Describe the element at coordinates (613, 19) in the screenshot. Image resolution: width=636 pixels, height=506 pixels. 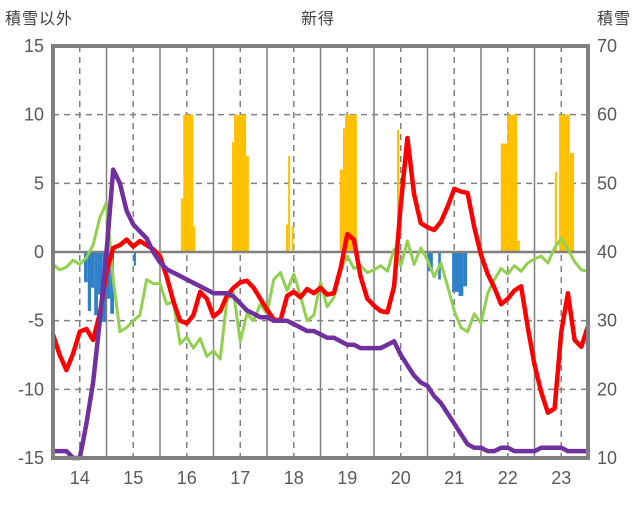
I see `right-axis-title: 積雪` at that location.